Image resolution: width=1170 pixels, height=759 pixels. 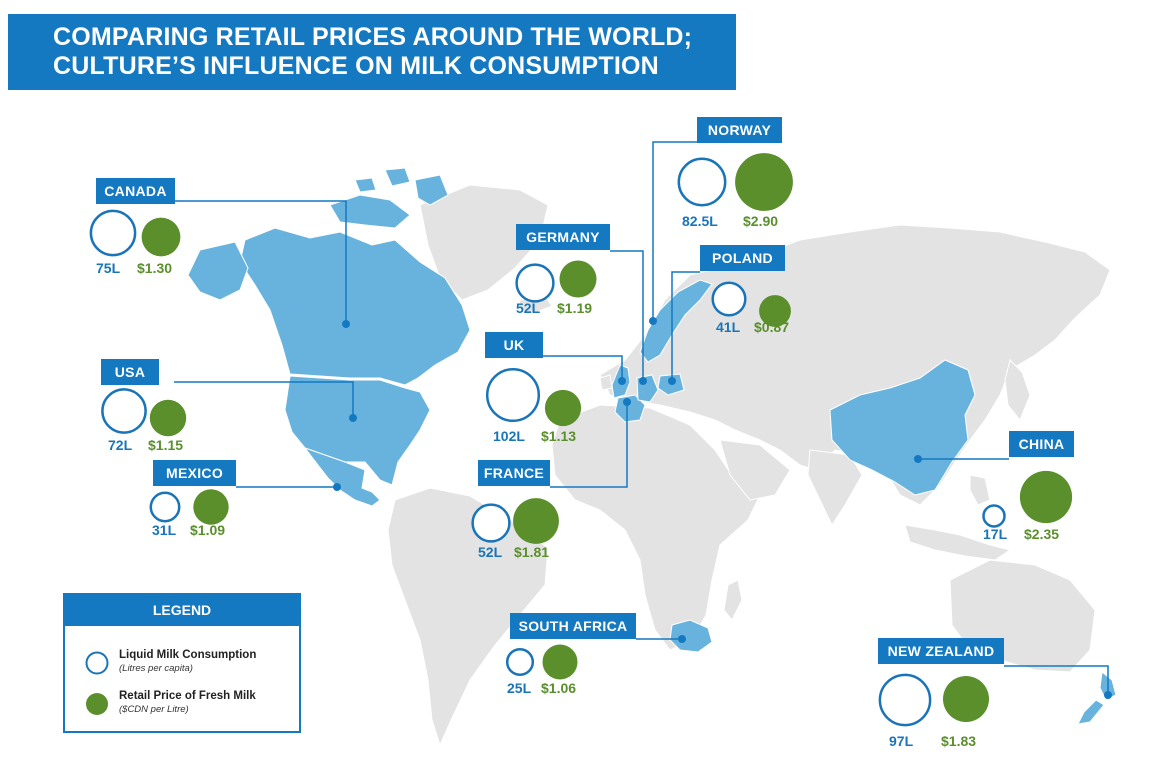 I want to click on usa-consumption-circle, so click(x=124, y=411).